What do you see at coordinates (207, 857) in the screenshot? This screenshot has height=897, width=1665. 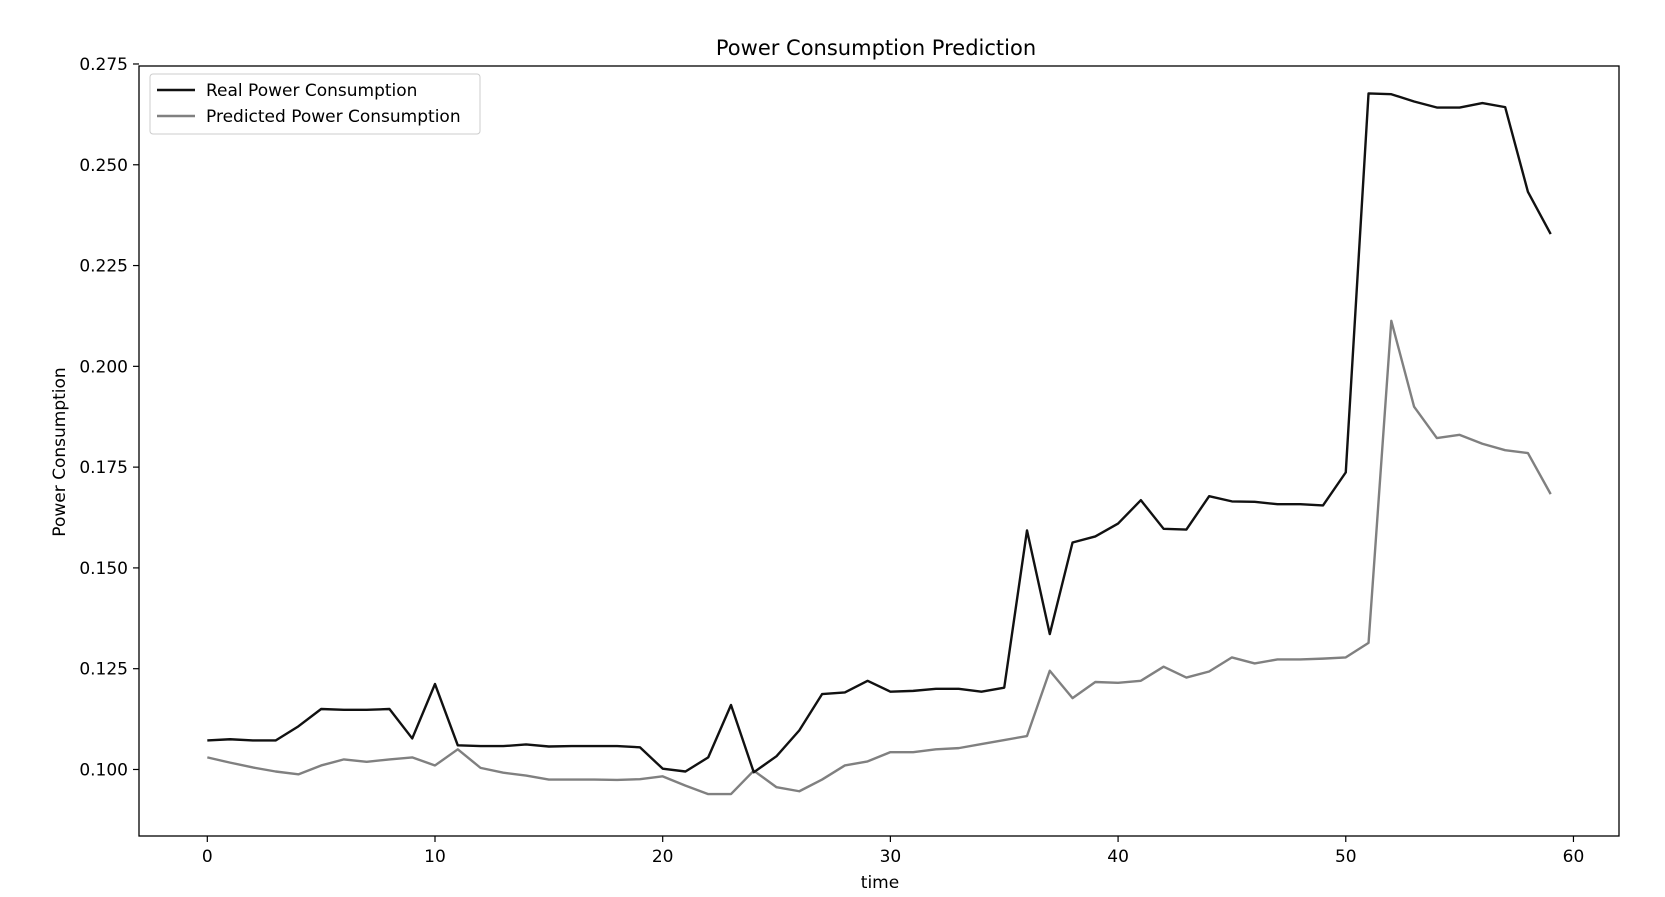 I see `x-tick-label: 0` at bounding box center [207, 857].